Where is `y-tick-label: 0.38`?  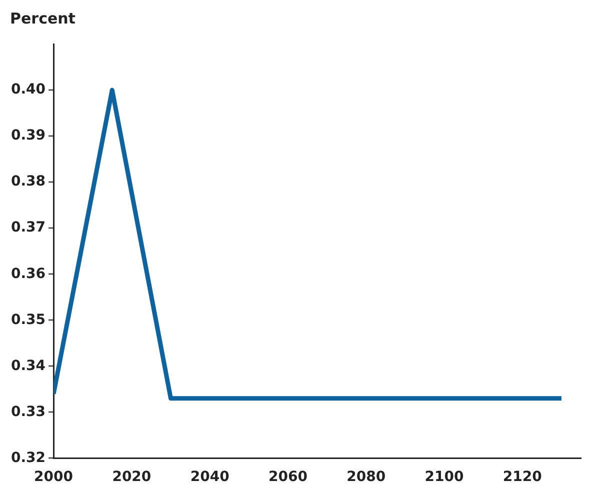
y-tick-label: 0.38 is located at coordinates (28, 182).